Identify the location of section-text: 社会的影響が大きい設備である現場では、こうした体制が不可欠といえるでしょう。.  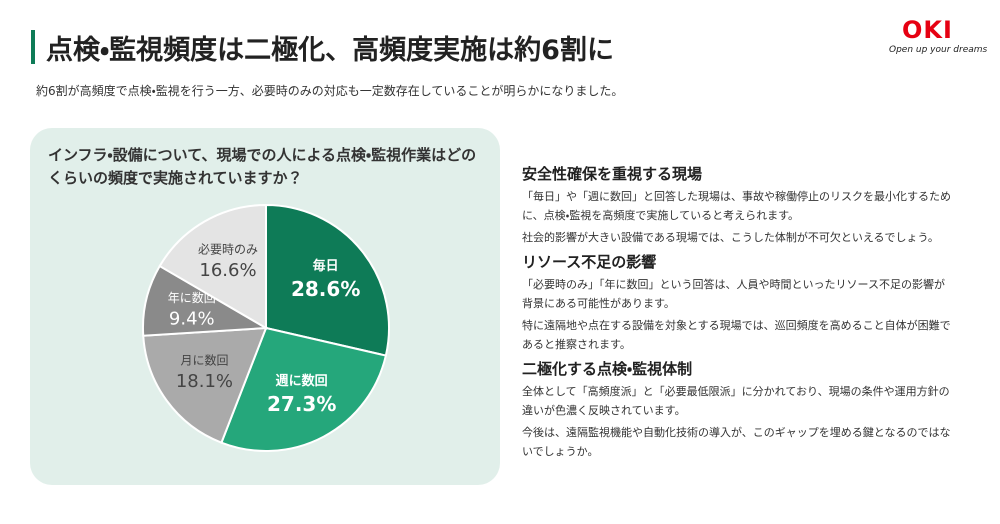
(730, 237).